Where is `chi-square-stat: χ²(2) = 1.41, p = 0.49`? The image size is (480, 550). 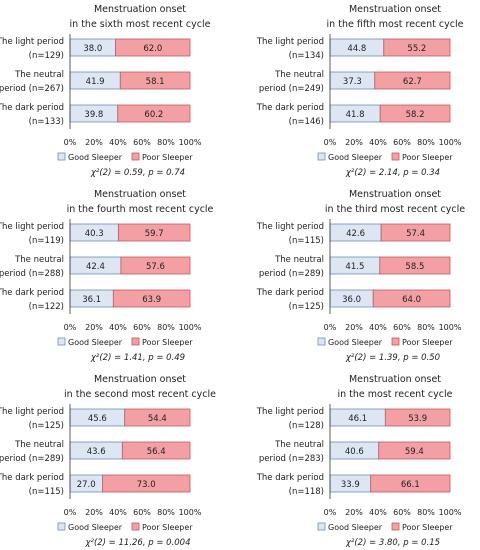
chi-square-stat: χ²(2) = 1.41, p = 0.49 is located at coordinates (137, 358).